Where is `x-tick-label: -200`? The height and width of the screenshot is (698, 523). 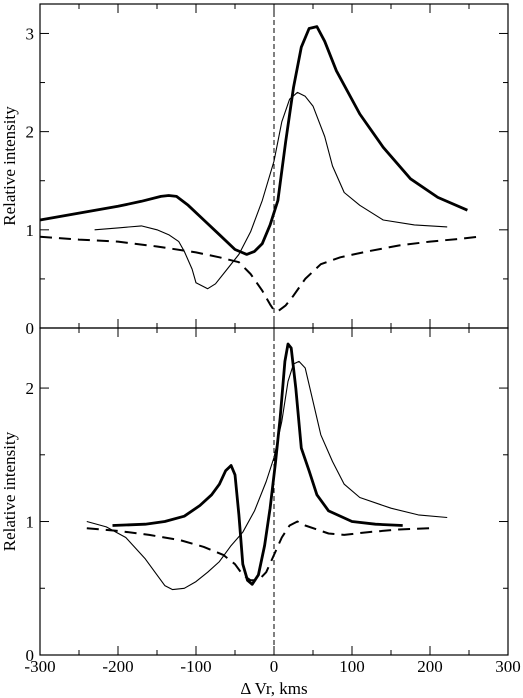
x-tick-label: -200 is located at coordinates (117, 666).